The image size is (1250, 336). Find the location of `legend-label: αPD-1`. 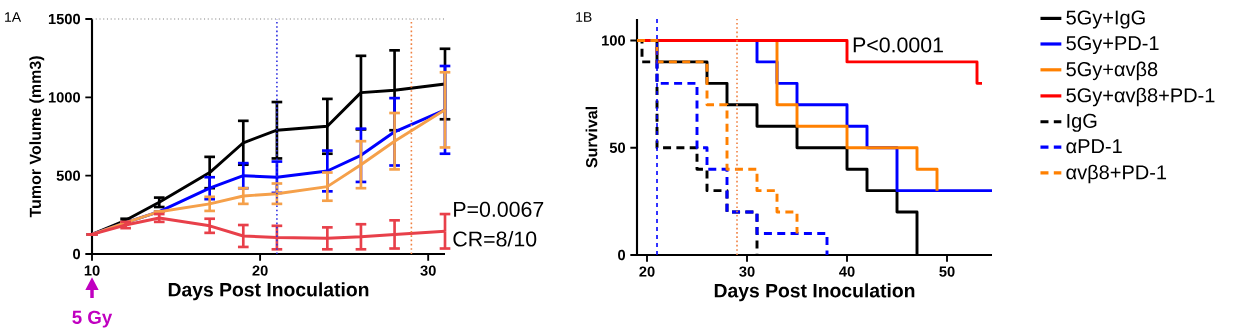

legend-label: αPD-1 is located at coordinates (1094, 146).